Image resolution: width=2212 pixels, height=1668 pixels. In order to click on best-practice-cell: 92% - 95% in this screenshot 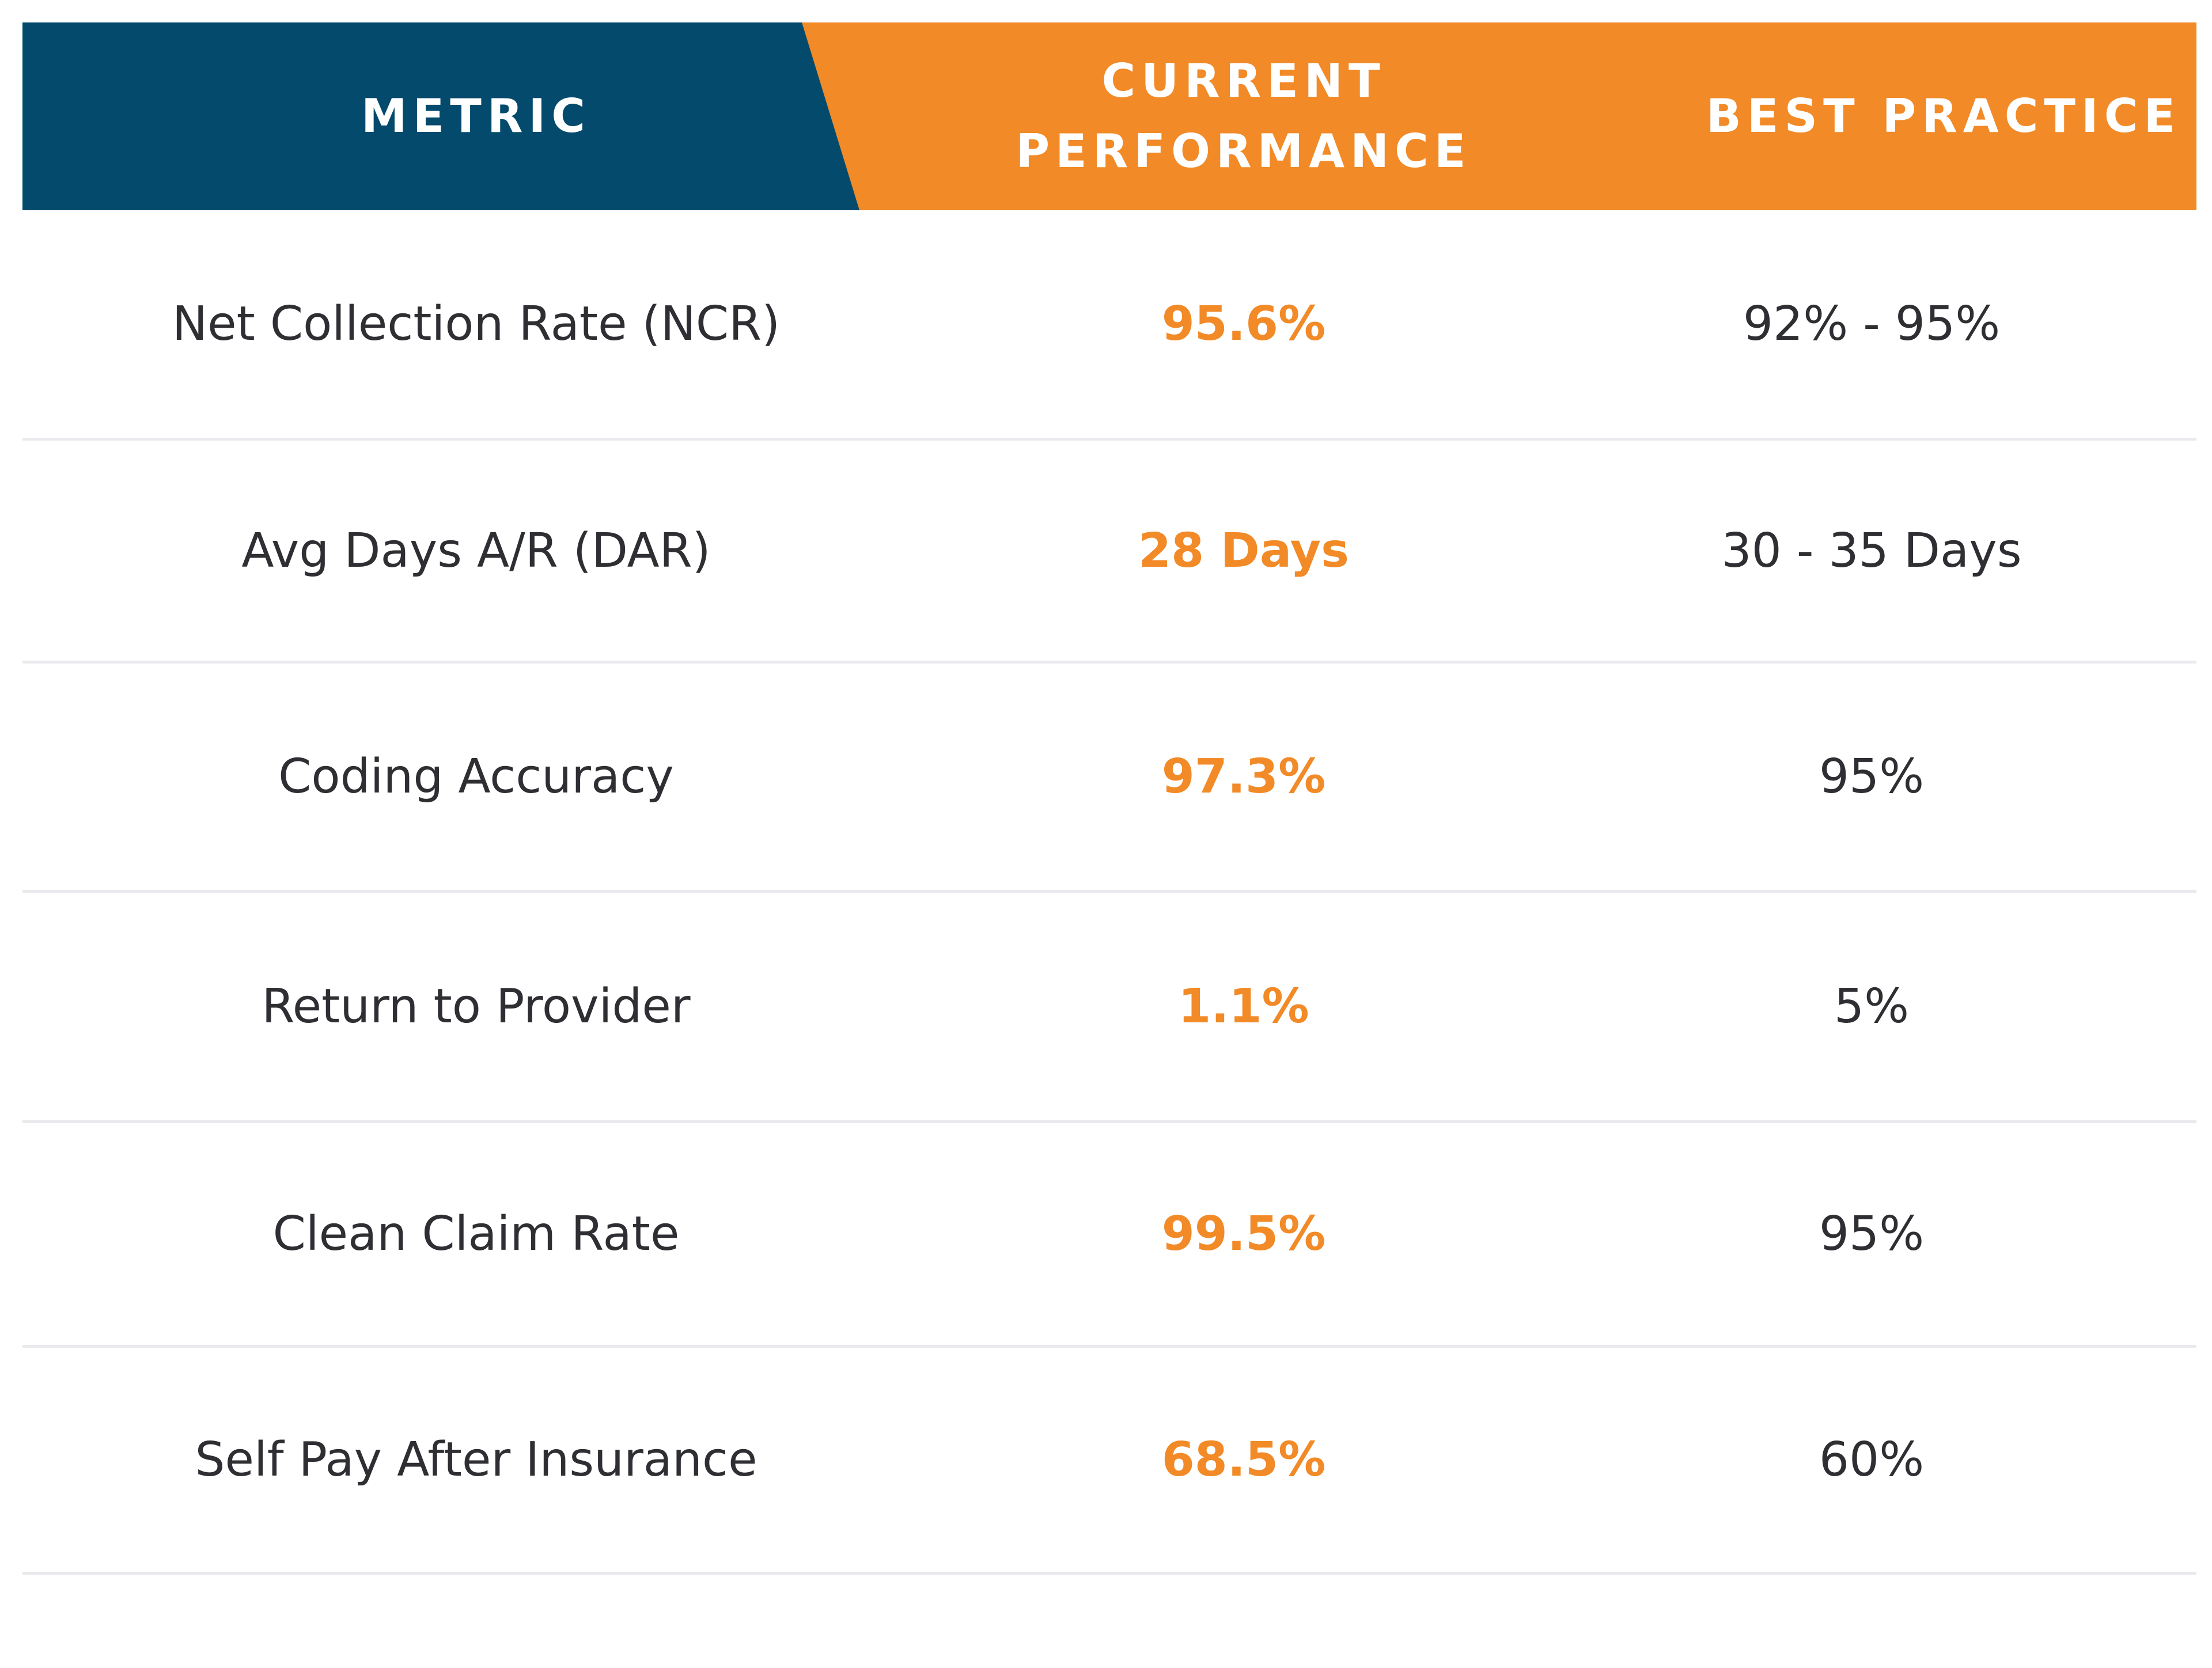, I will do `click(1872, 324)`.